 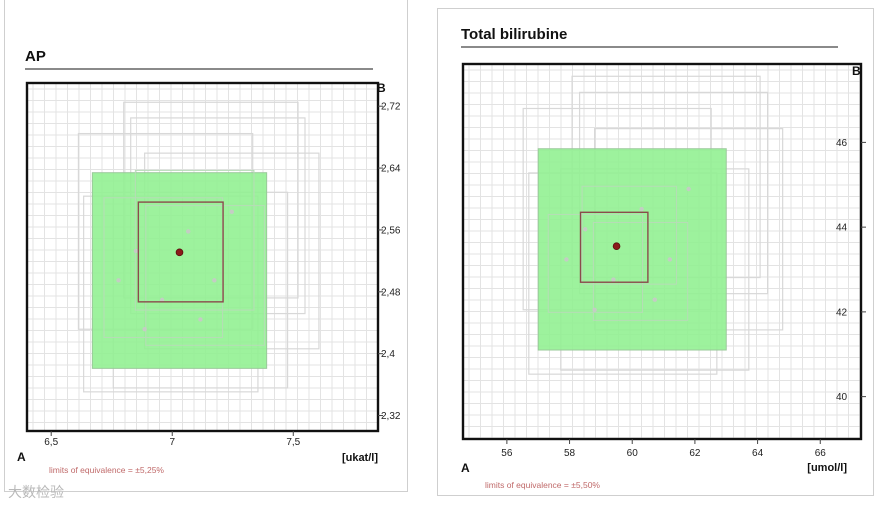 What do you see at coordinates (842, 312) in the screenshot?
I see `bilirubine-y-tick-label: 42` at bounding box center [842, 312].